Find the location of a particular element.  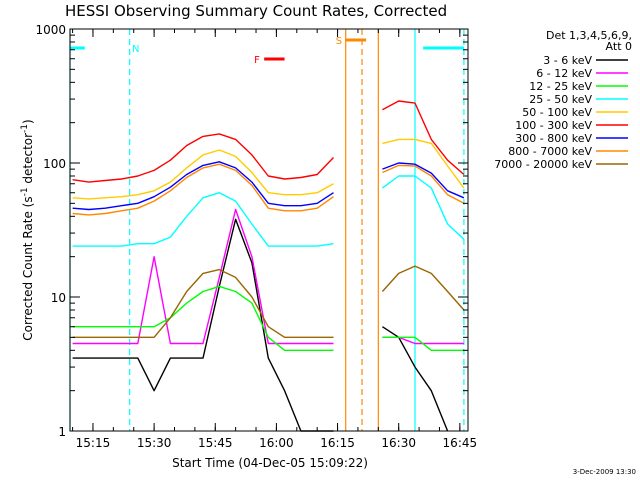

legend-title-line-1: Det 1,3,4,5,6,9, is located at coordinates (589, 35).